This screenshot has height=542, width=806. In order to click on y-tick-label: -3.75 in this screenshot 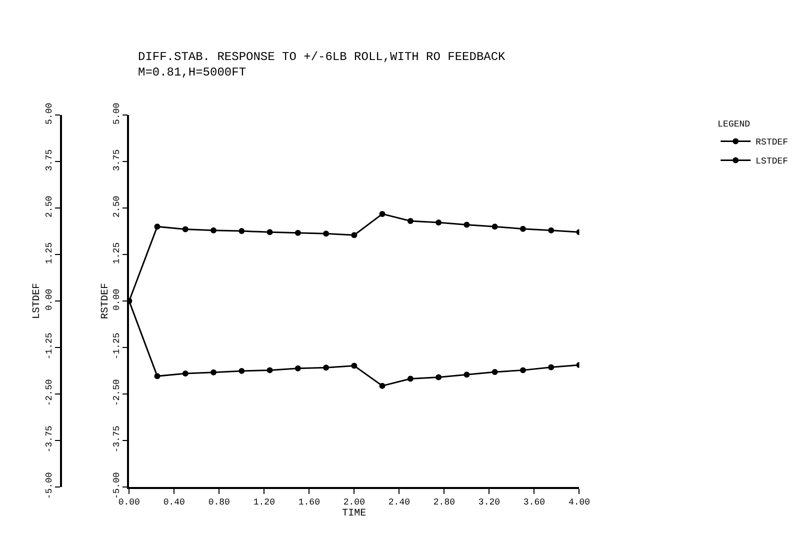, I will do `click(49, 439)`.